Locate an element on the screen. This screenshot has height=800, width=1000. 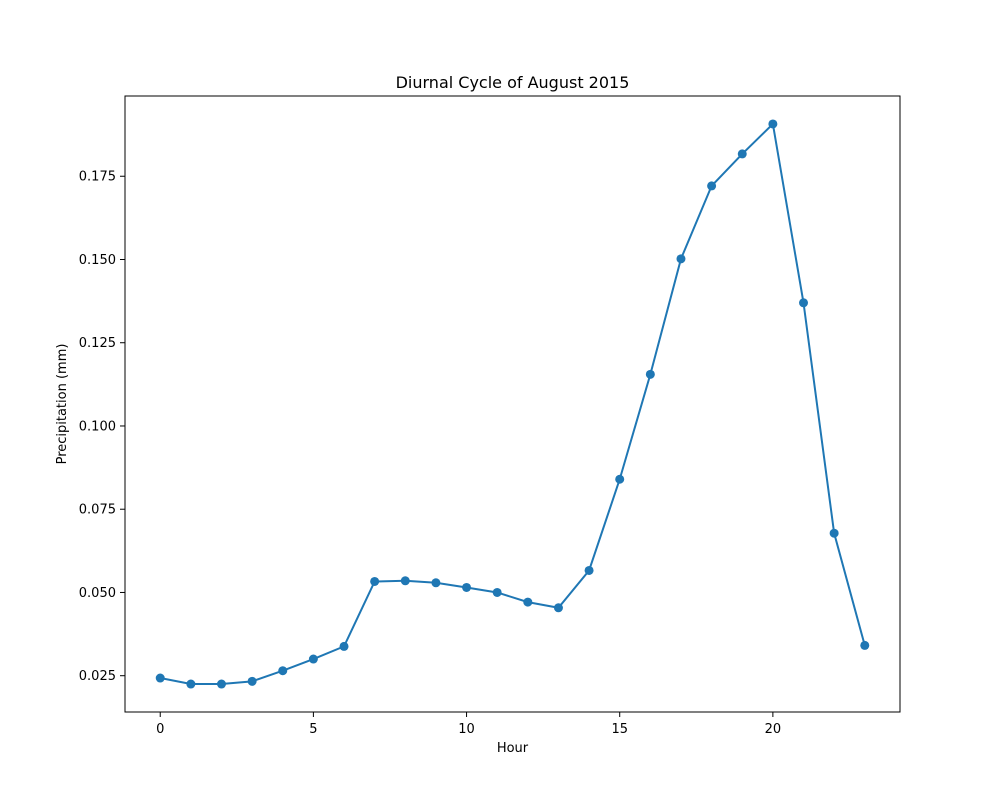
x-tick-label: 5 is located at coordinates (313, 729).